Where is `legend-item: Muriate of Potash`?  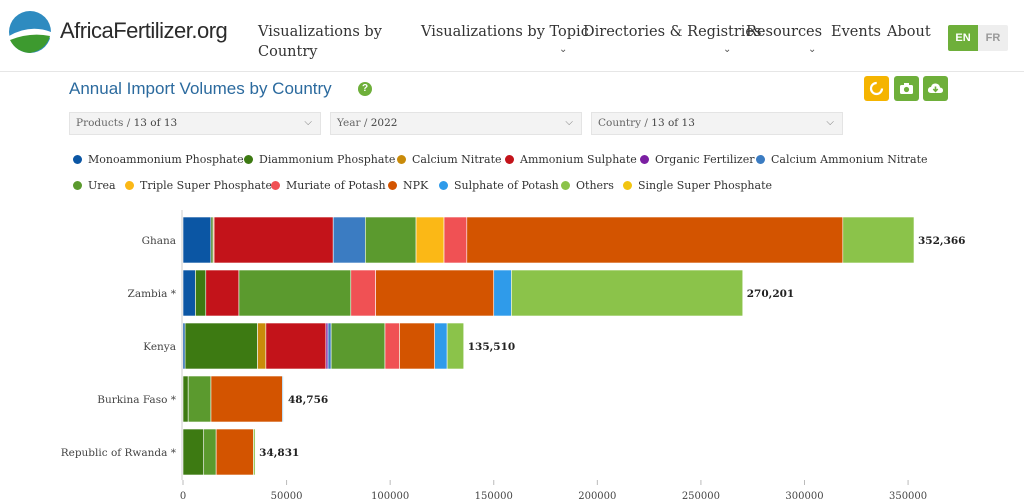
legend-item: Muriate of Potash is located at coordinates (328, 186).